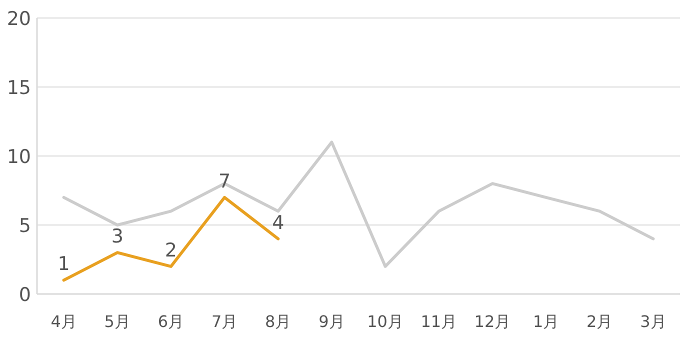 Image resolution: width=685 pixels, height=344 pixels. I want to click on data-label: 1, so click(64, 264).